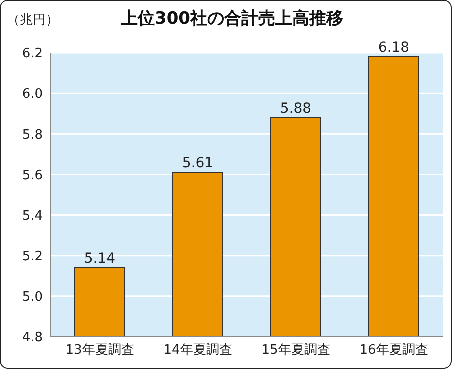 Image resolution: width=452 pixels, height=369 pixels. Describe the element at coordinates (32, 94) in the screenshot. I see `y-tick-label: 6.0` at that location.